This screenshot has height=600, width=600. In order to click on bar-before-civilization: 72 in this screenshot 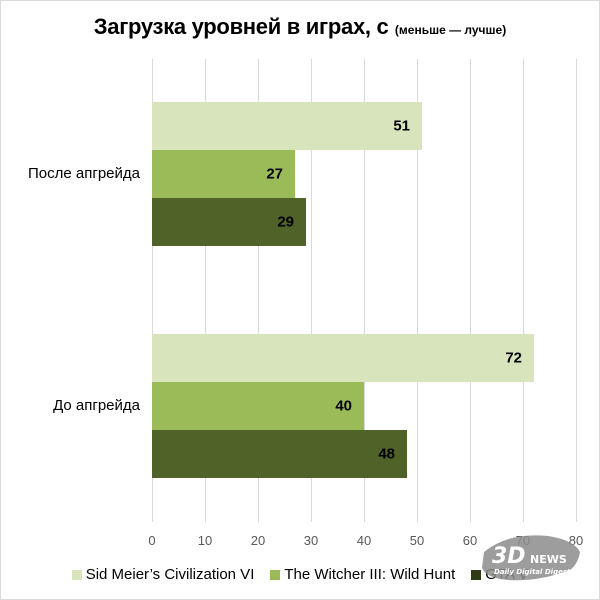, I will do `click(343, 358)`.